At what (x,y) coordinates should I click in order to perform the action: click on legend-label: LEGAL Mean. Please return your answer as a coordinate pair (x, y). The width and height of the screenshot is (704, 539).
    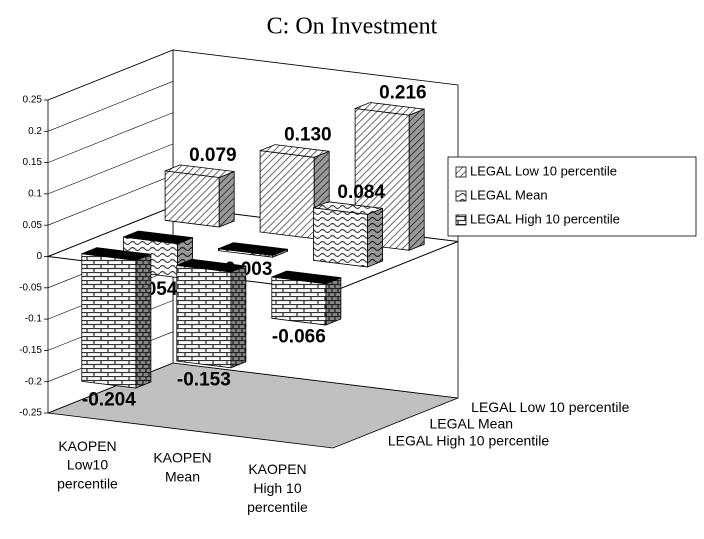
    Looking at the image, I should click on (509, 194).